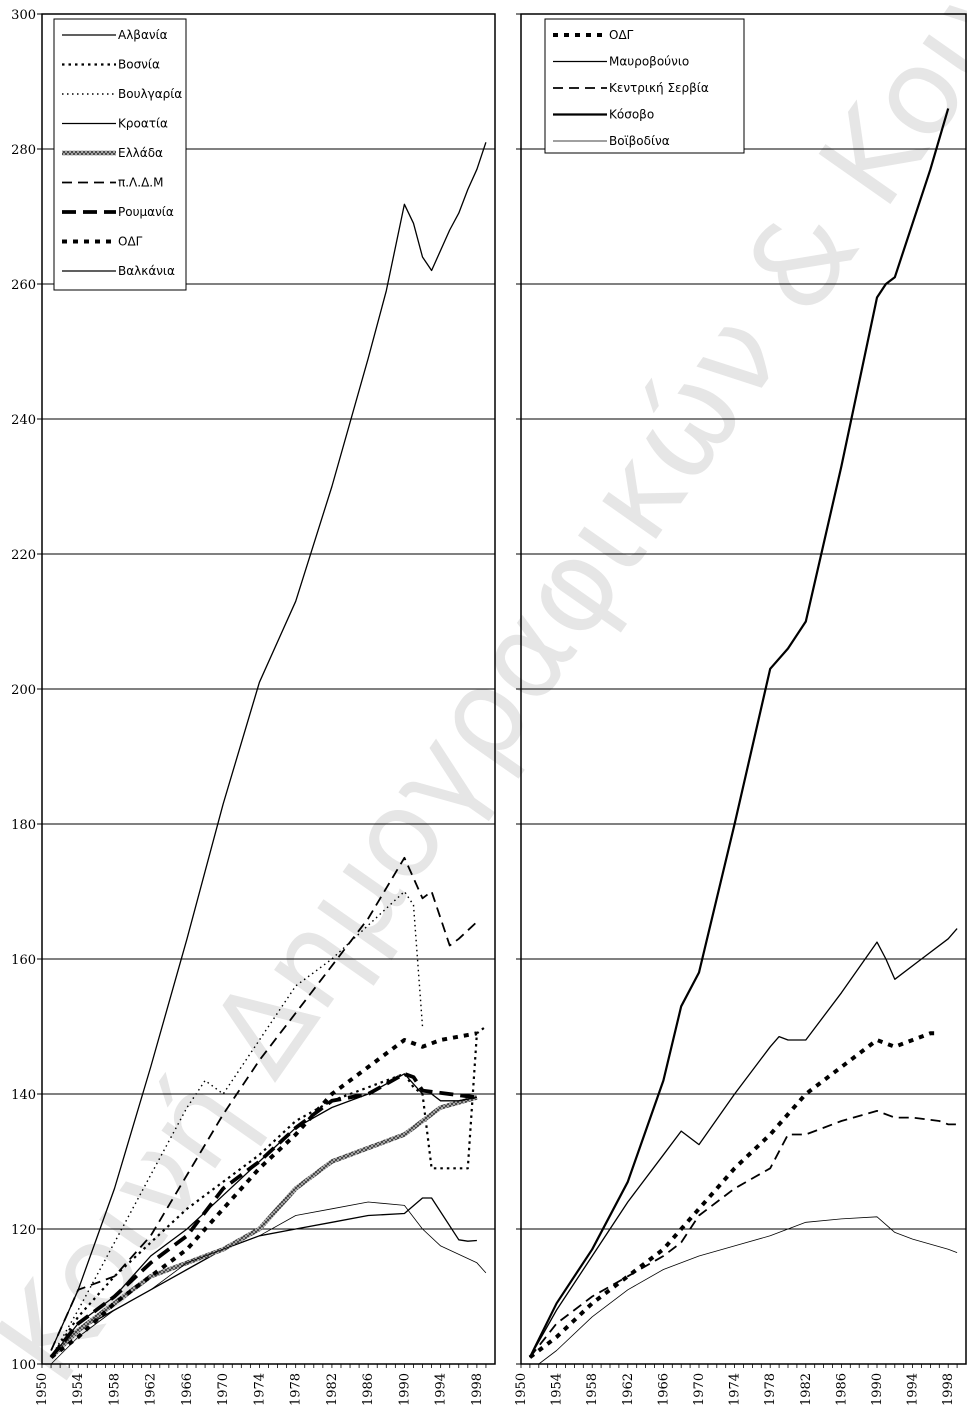 The width and height of the screenshot is (967, 1413). Describe the element at coordinates (140, 183) in the screenshot. I see `legend-label: π.Λ.Δ.Μ` at that location.